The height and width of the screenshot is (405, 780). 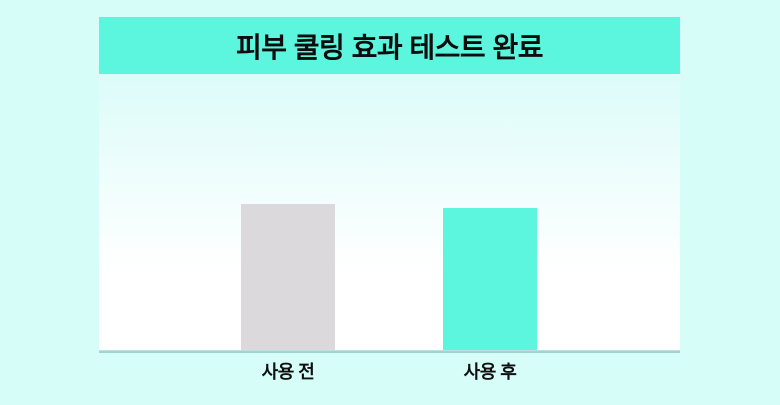 I want to click on x-axis-line, so click(x=389, y=351).